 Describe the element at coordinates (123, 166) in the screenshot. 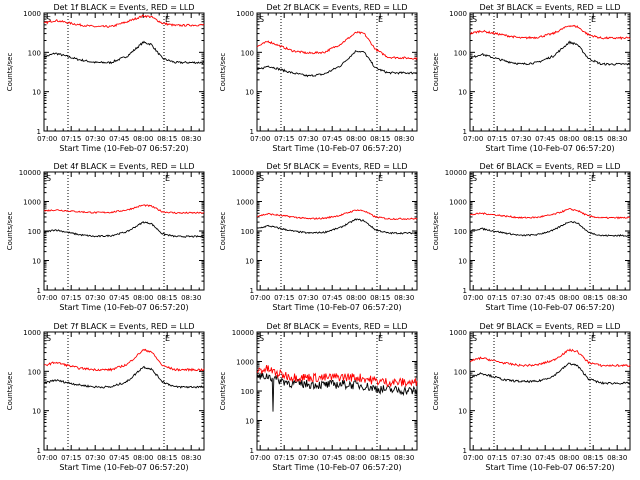

I see `panel-title: Det 4f BLACK = Events, RED = LLD` at that location.